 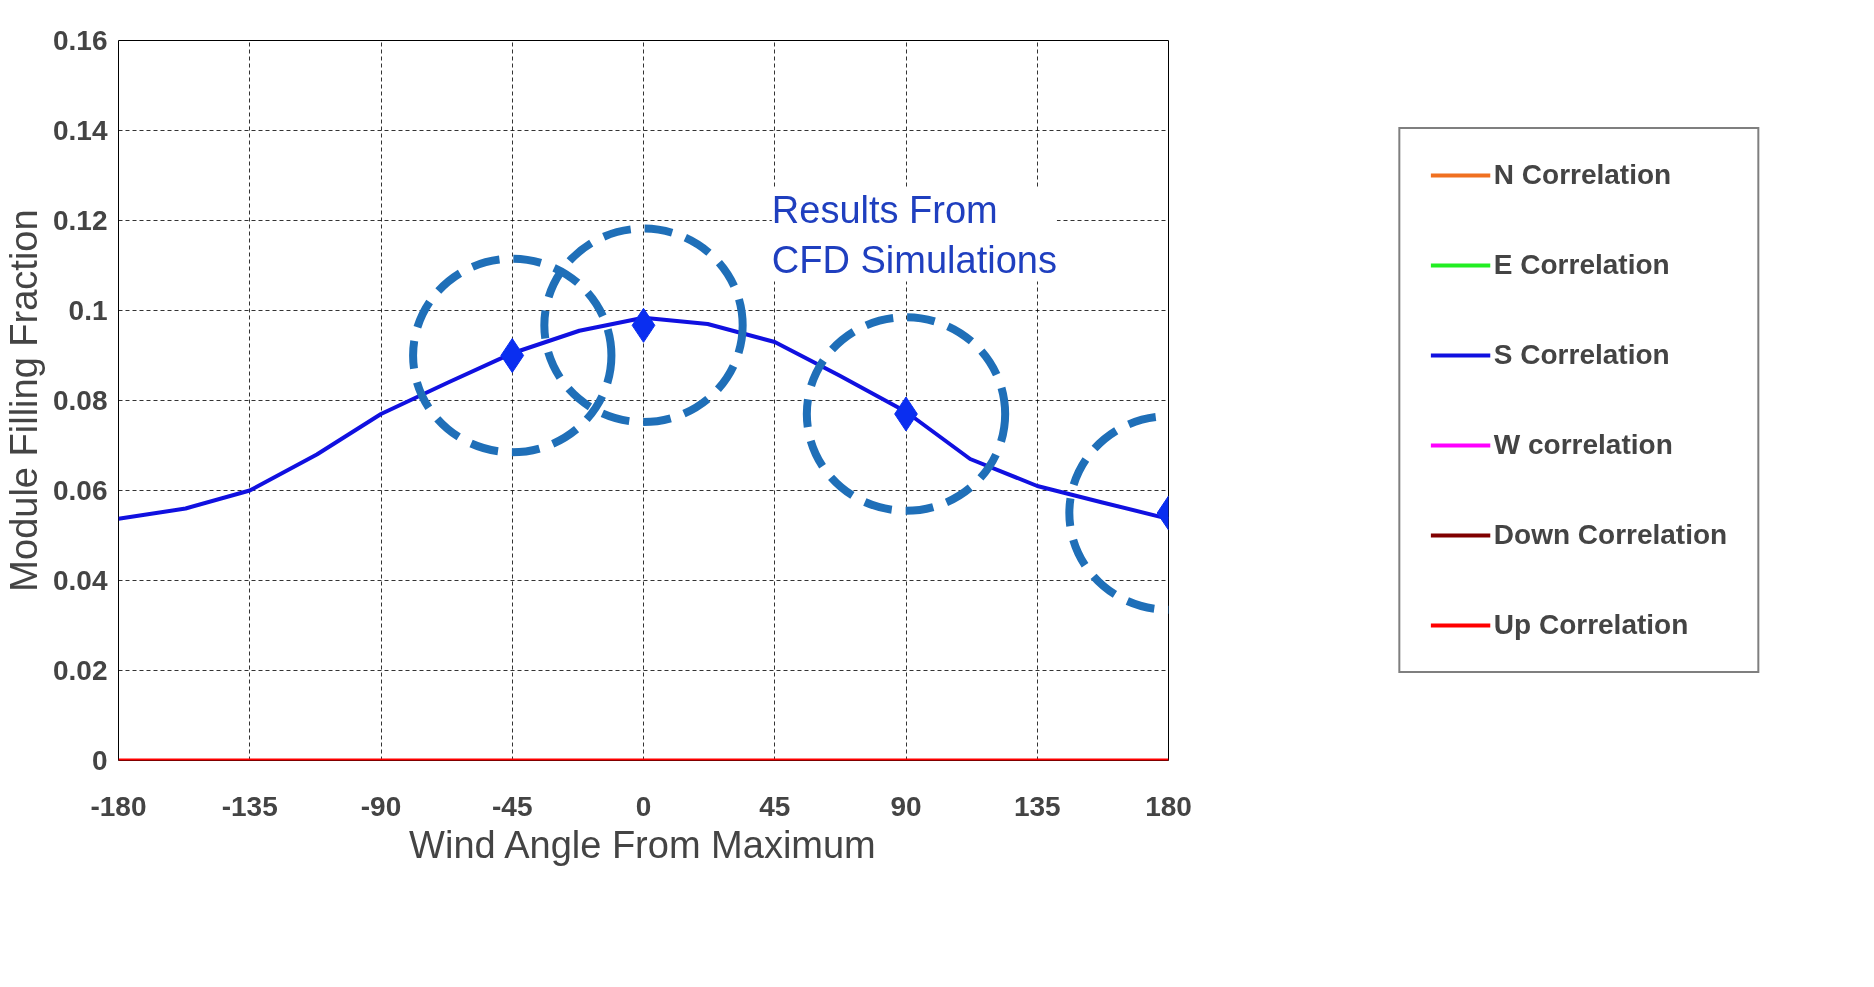 What do you see at coordinates (1610, 535) in the screenshot?
I see `legend-label: Down Correlation` at bounding box center [1610, 535].